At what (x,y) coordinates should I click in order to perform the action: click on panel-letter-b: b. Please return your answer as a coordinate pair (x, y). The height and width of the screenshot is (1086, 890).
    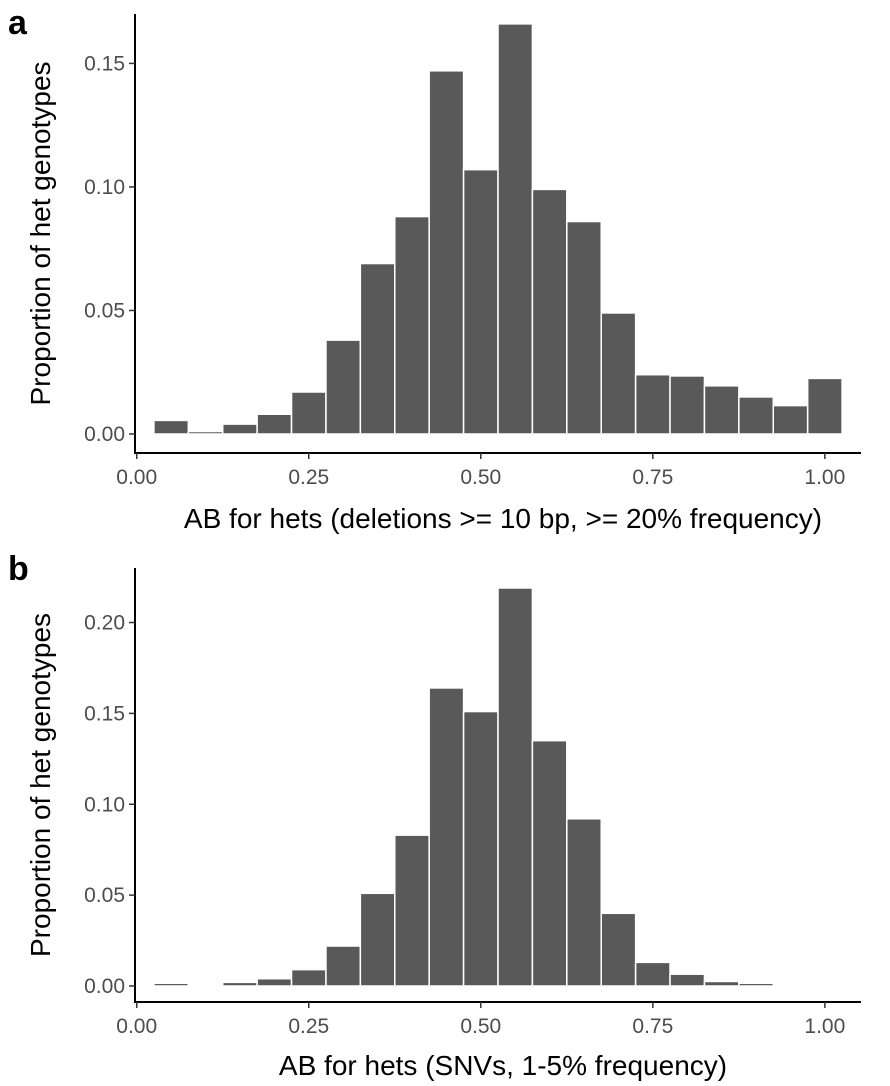
    Looking at the image, I should click on (18, 569).